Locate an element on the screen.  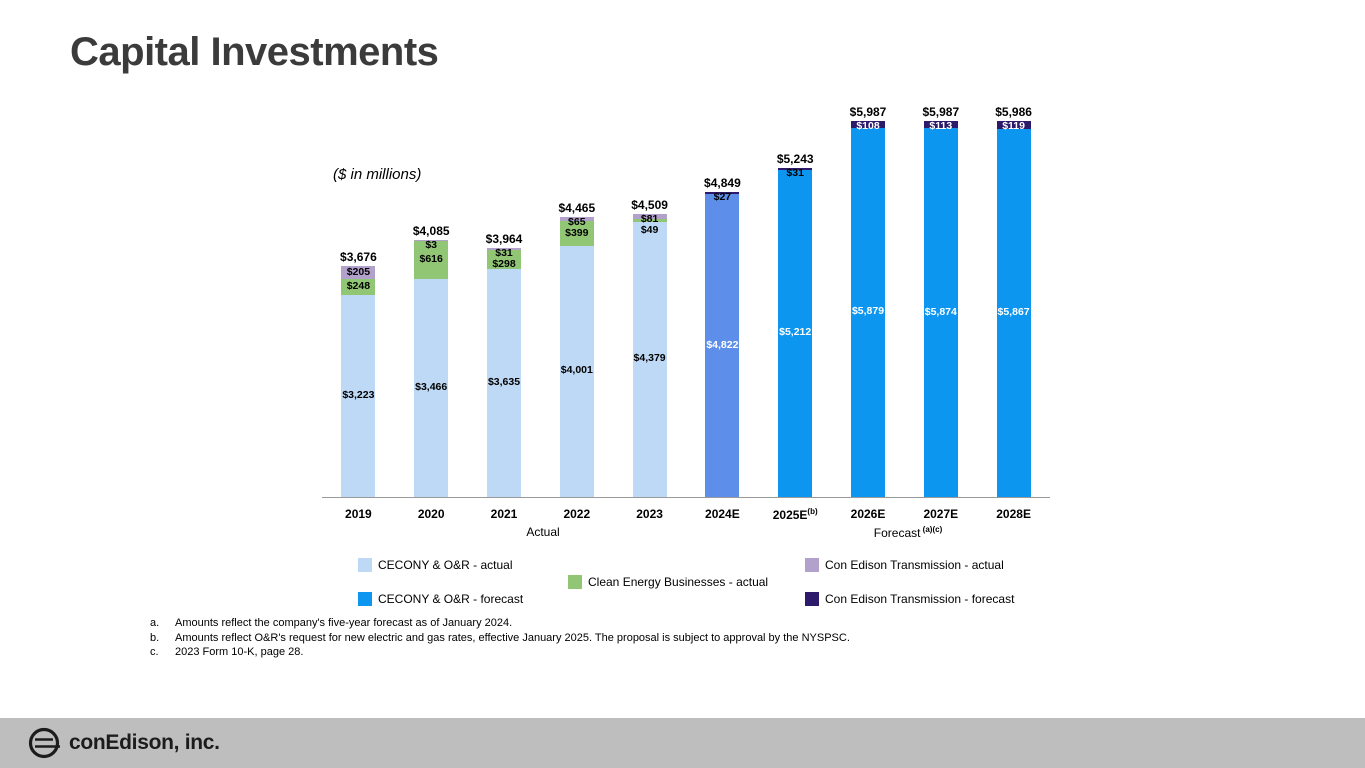
bar-total-label: $3,676 is located at coordinates (358, 257).